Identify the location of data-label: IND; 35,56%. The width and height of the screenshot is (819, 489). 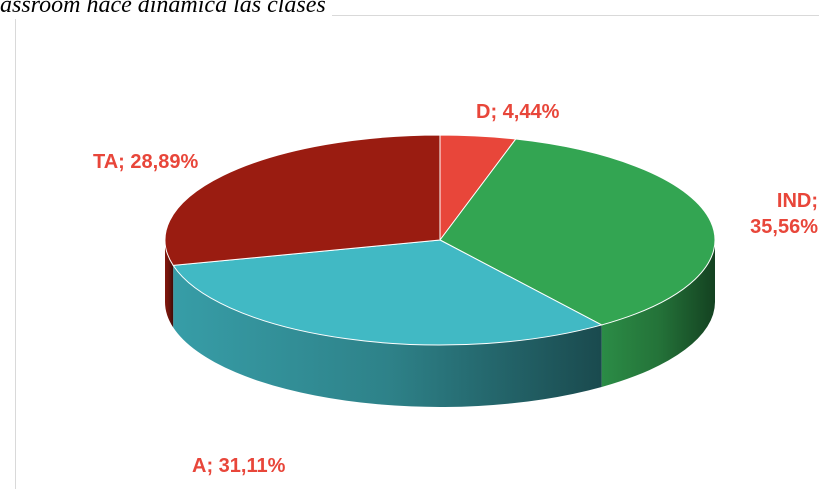
(784, 214).